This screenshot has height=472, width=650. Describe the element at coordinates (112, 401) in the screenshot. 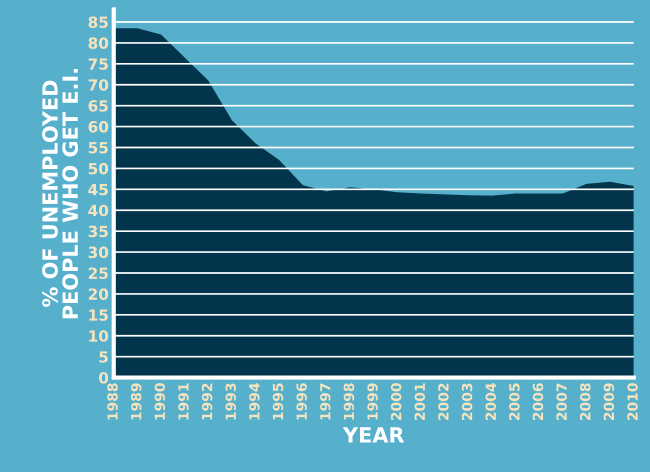

I see `x-tick-label: 1988` at that location.